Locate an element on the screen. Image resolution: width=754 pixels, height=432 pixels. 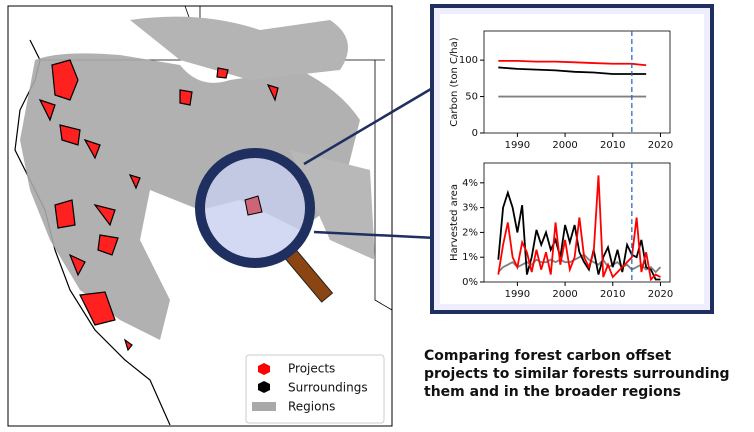
legend-label: Regions is located at coordinates (311, 407).